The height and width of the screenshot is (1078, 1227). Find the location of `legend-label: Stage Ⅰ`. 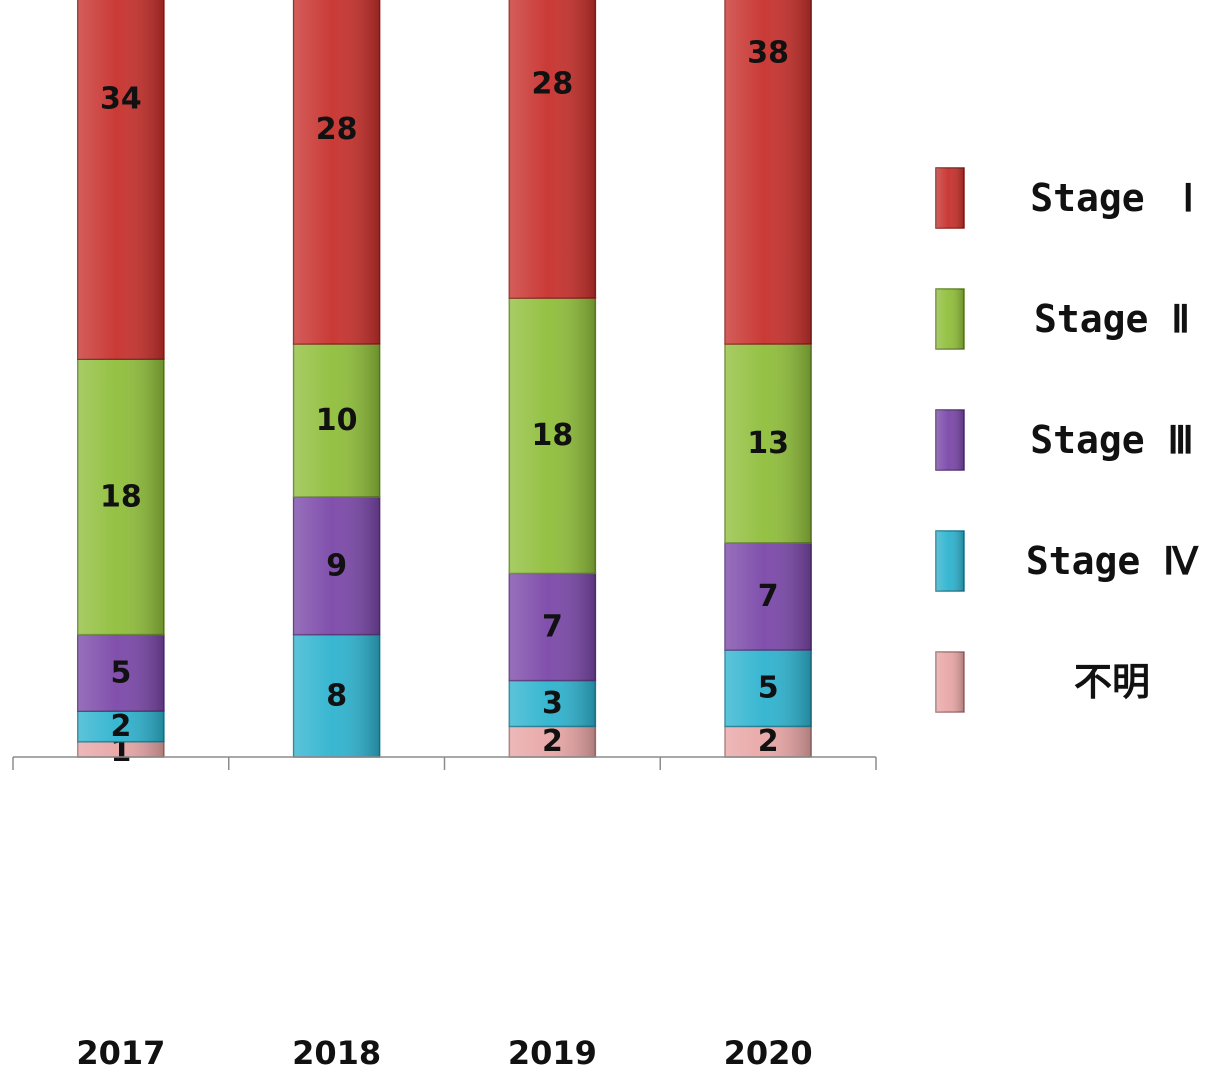

legend-label: Stage Ⅰ is located at coordinates (1112, 198).